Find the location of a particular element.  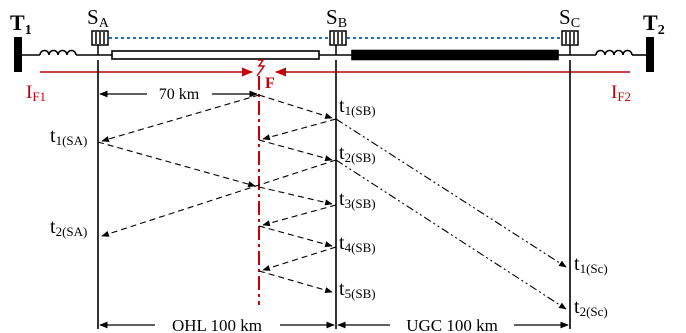

terminal-t2-label: T2 is located at coordinates (654, 24).